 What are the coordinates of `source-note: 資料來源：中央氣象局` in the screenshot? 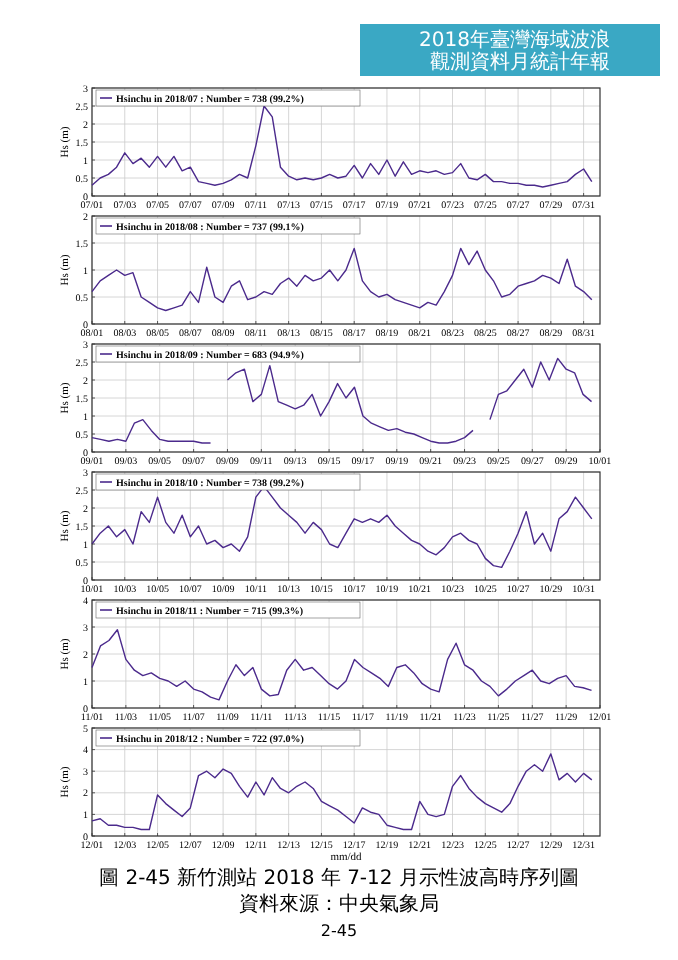 It's located at (339, 904).